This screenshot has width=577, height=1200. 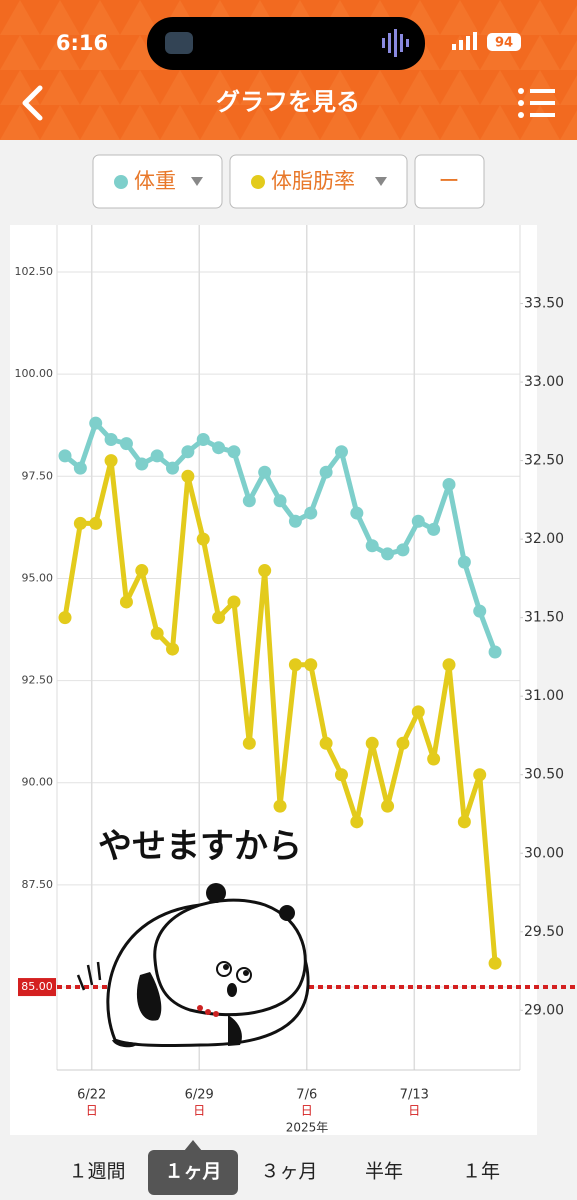 I want to click on tab-notch, so click(x=193, y=1145).